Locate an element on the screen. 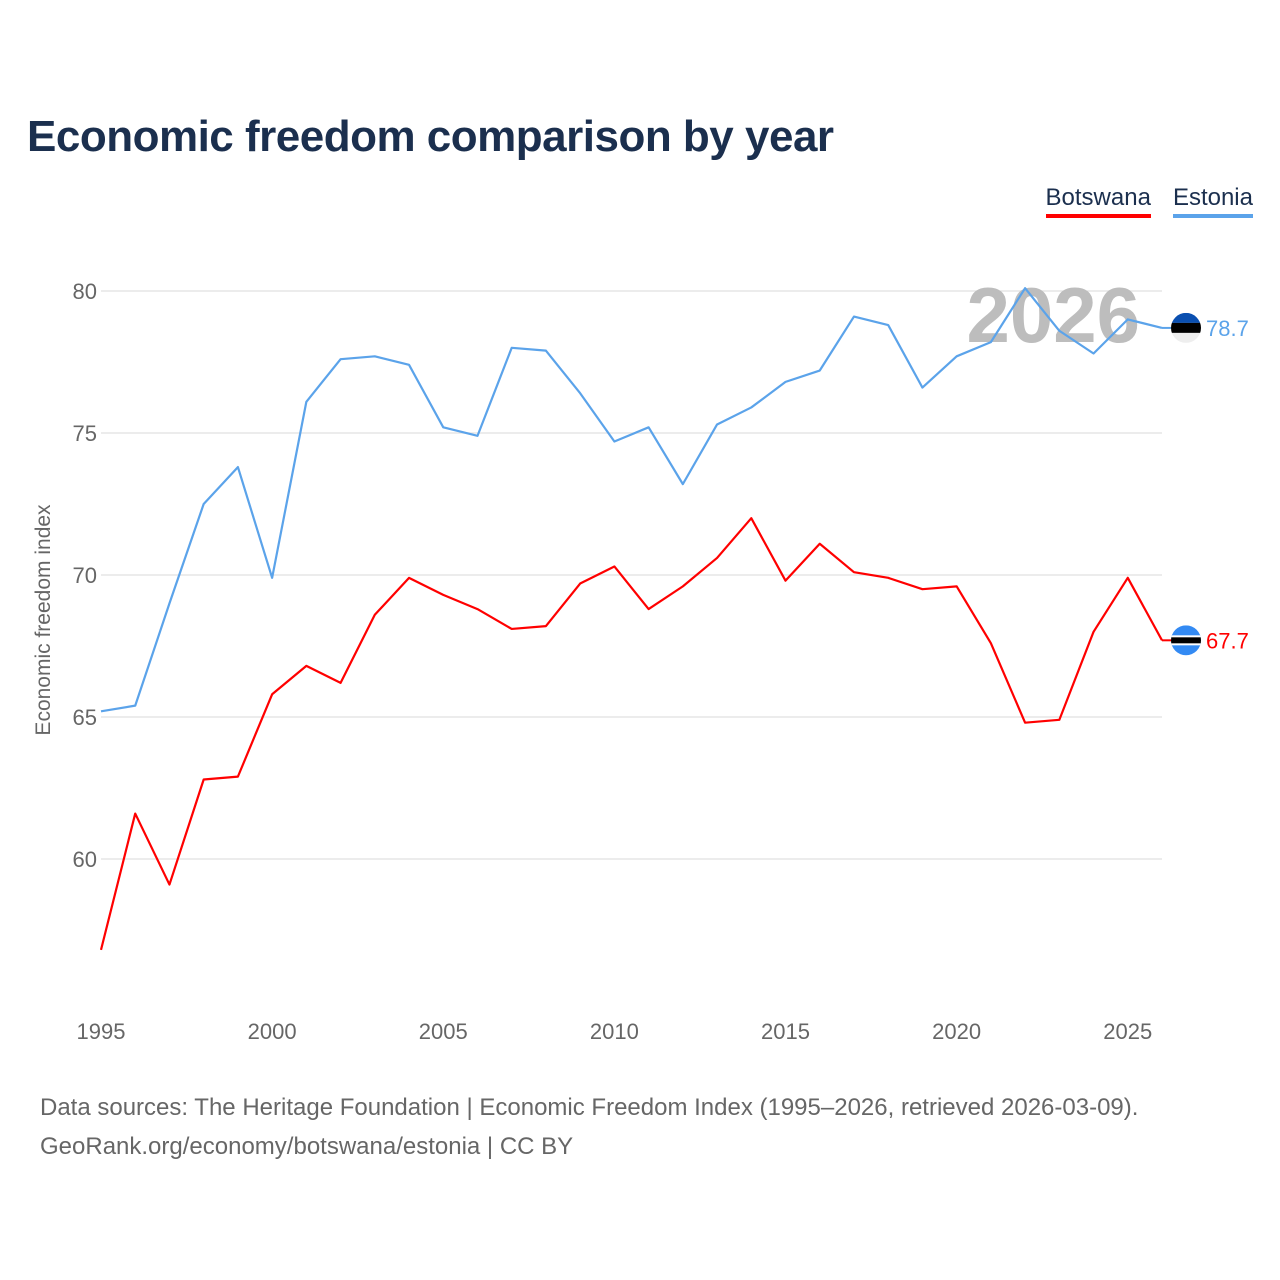 This screenshot has height=1280, width=1280. x-tick-label: 2020 is located at coordinates (956, 1031).